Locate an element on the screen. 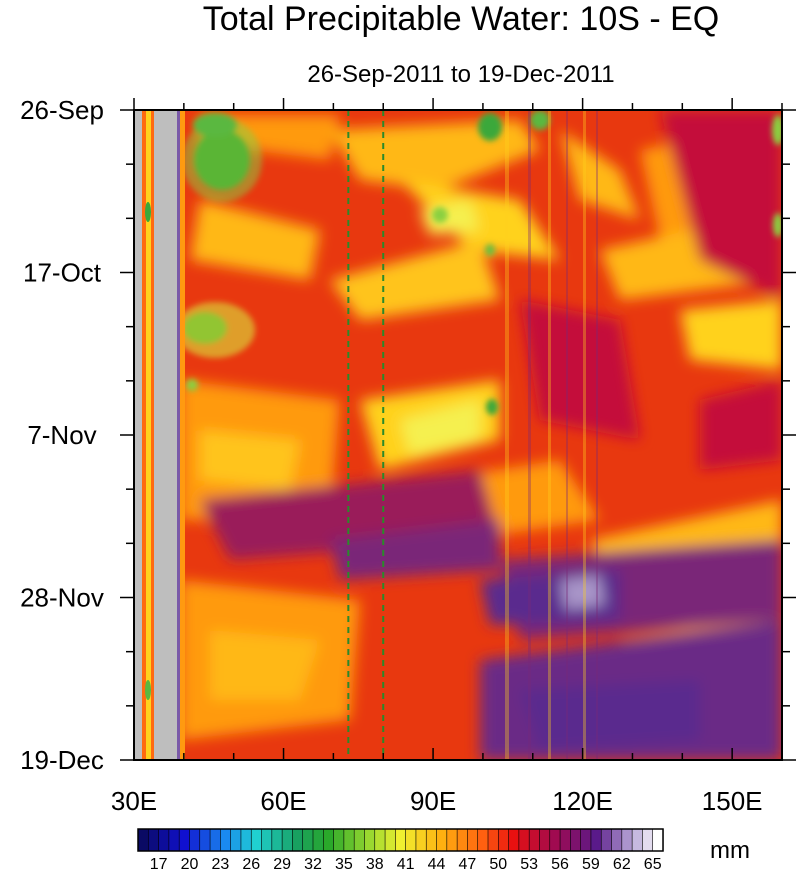  x-tick-label: 120E is located at coordinates (582, 801).